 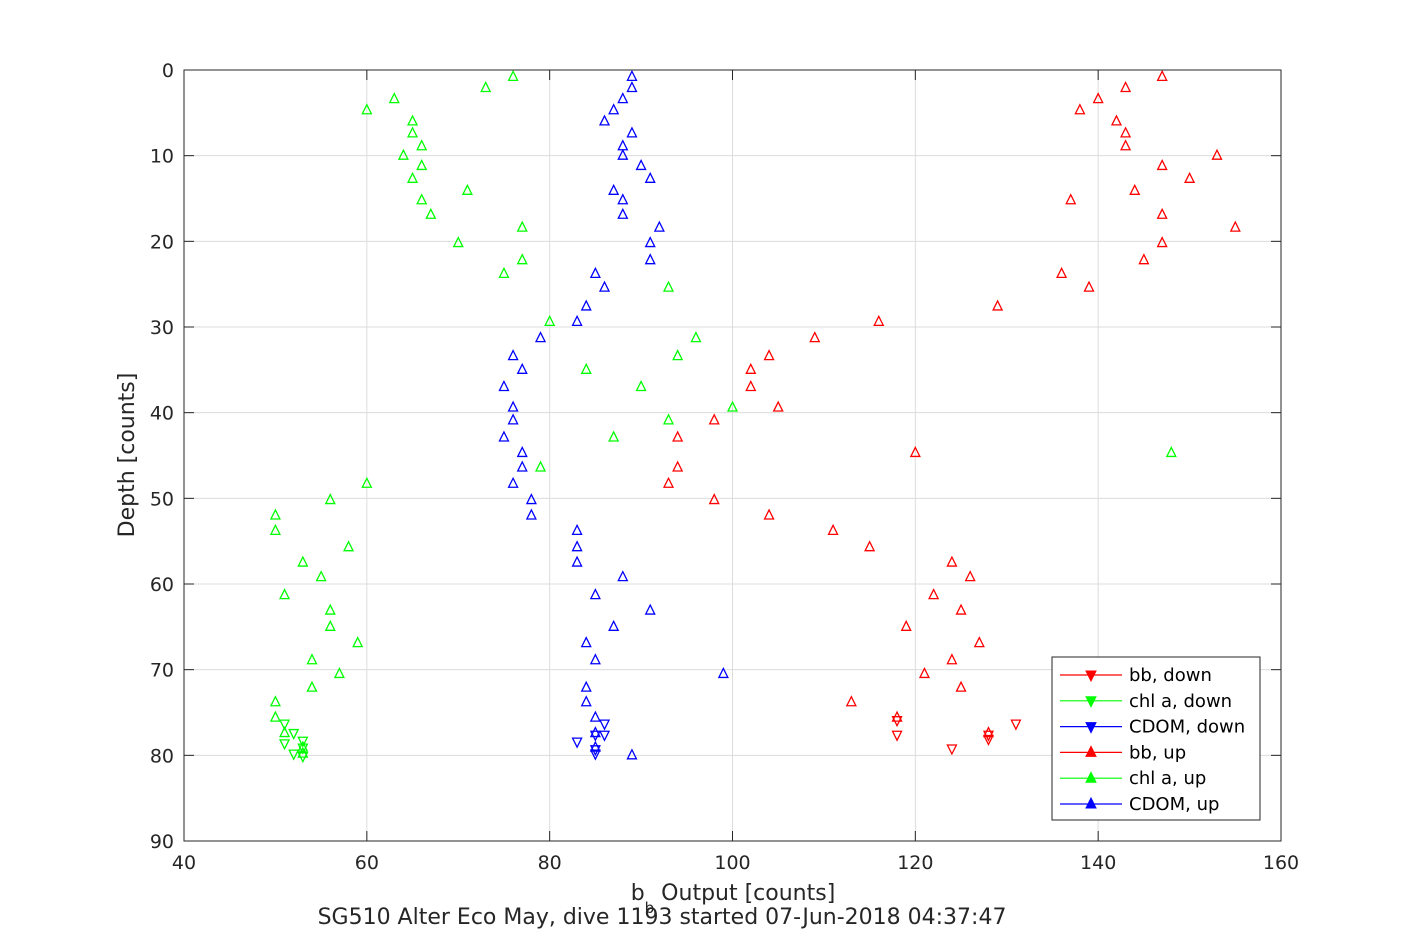 I want to click on x-tick-label: 160, so click(x=1281, y=863).